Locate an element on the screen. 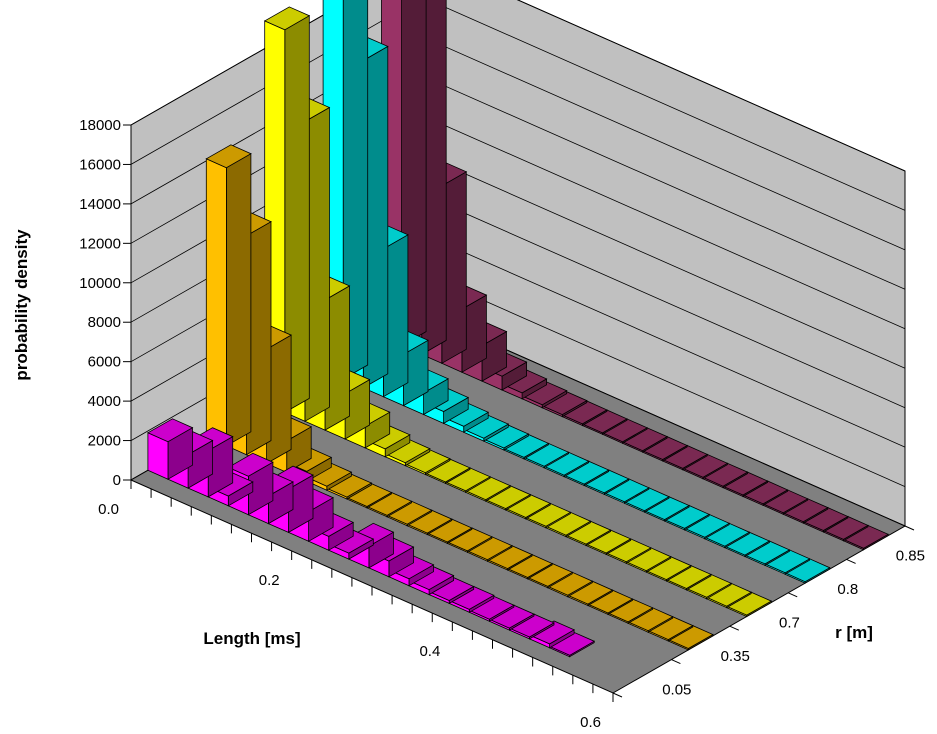 Image resolution: width=937 pixels, height=734 pixels. x-tick-label: 0.4 is located at coordinates (429, 651).